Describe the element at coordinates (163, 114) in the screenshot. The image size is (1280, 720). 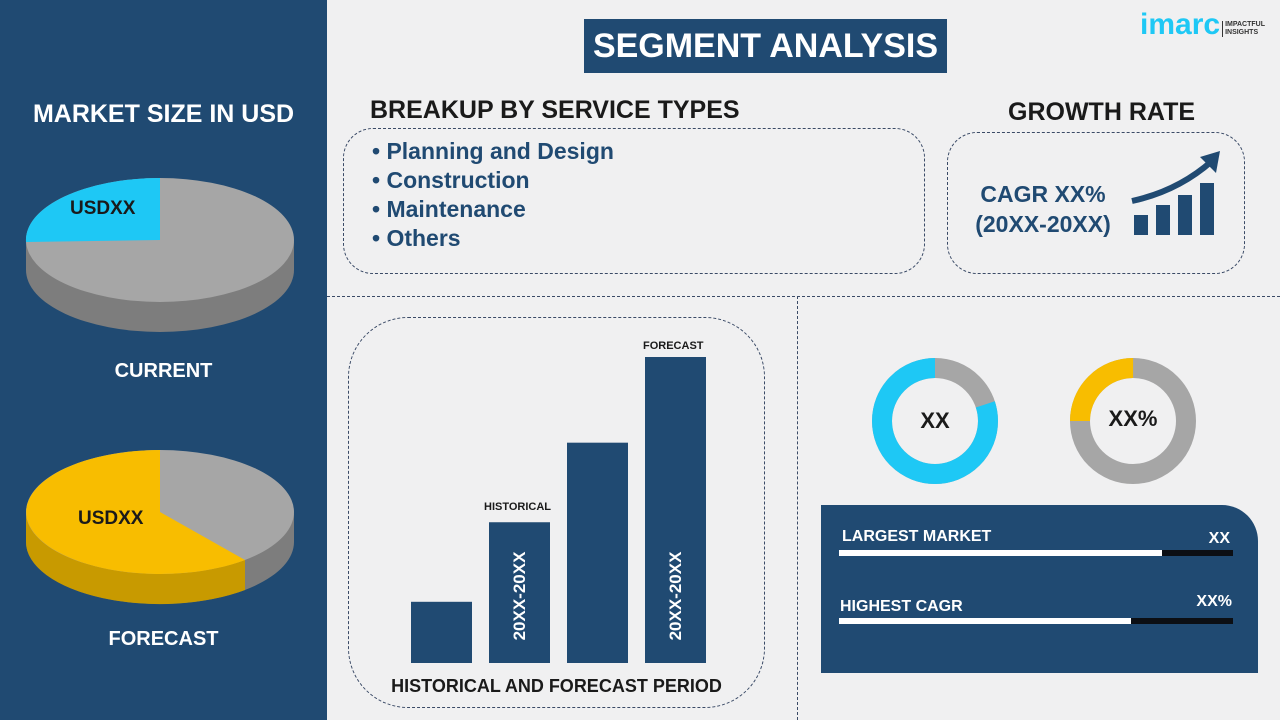
I see `market-size-heading: MARKET SIZE IN USD` at that location.